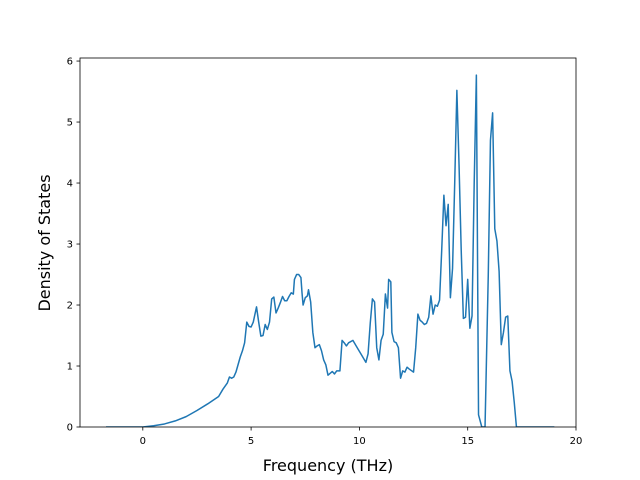  Describe the element at coordinates (576, 441) in the screenshot. I see `x-tick-label: 20` at that location.